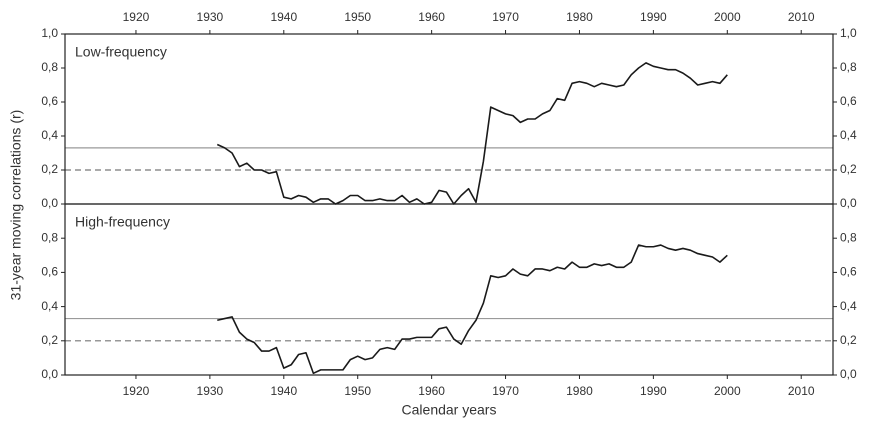 Image resolution: width=882 pixels, height=424 pixels. Describe the element at coordinates (121, 52) in the screenshot. I see `panel-title: Low-frequency` at that location.